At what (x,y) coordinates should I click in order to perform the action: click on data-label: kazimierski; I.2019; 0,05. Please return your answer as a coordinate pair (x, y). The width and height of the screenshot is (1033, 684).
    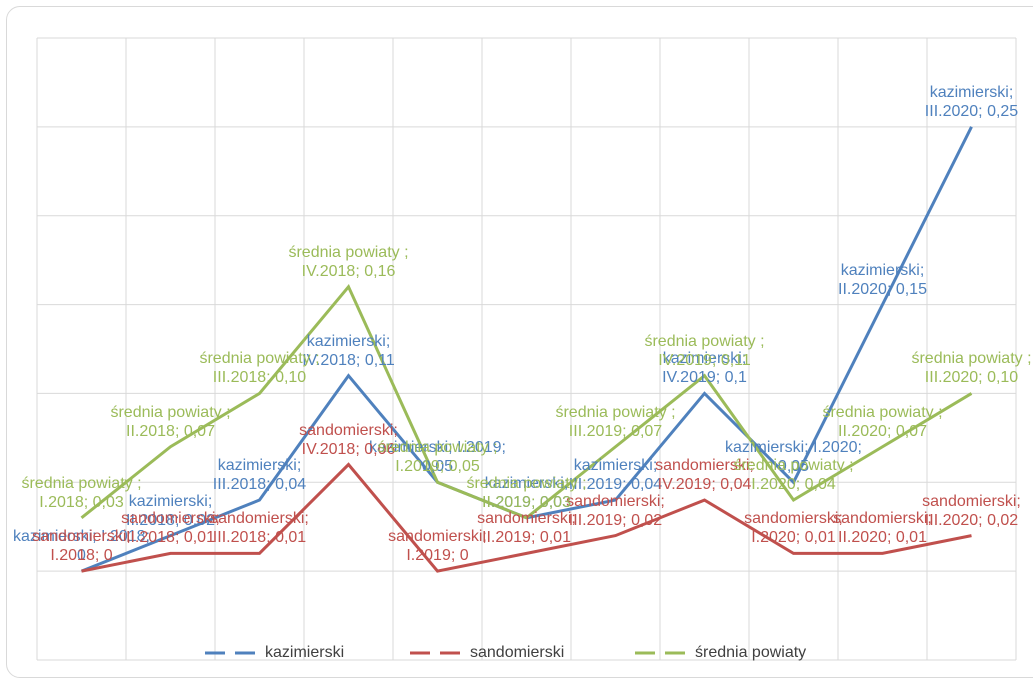
    Looking at the image, I should click on (437, 457).